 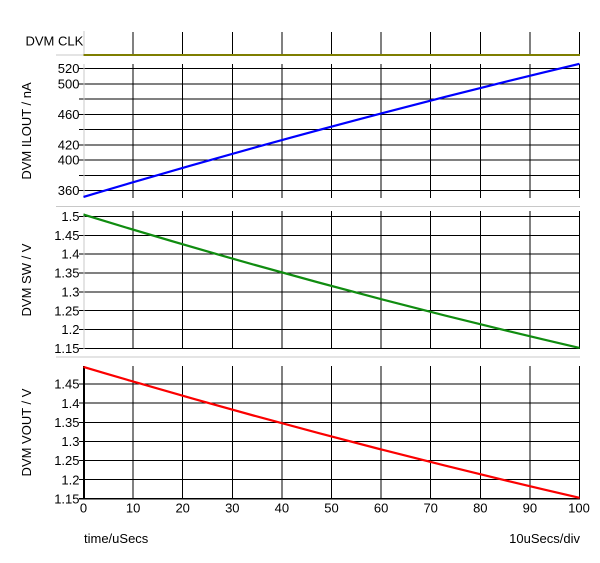 What do you see at coordinates (579, 507) in the screenshot?
I see `svg-text: 100` at bounding box center [579, 507].